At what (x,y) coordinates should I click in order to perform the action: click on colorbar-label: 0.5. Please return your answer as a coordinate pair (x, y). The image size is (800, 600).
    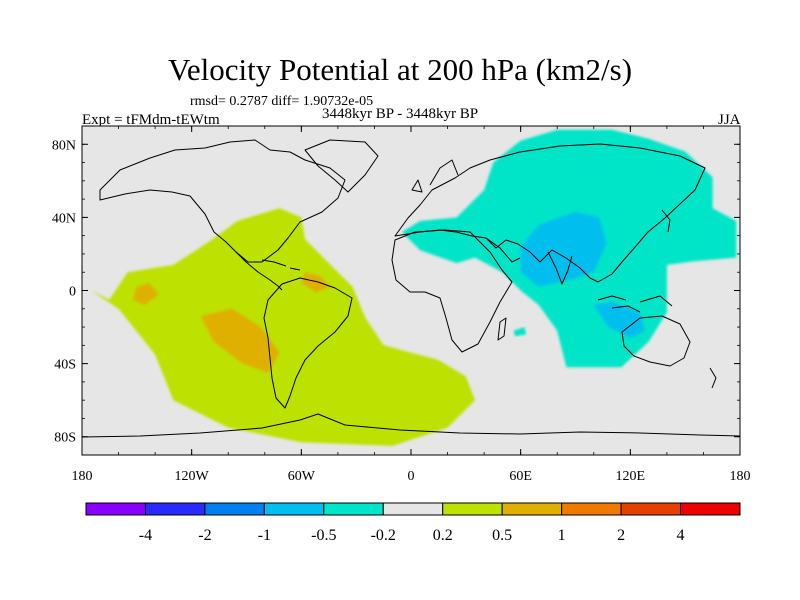
    Looking at the image, I should click on (502, 535).